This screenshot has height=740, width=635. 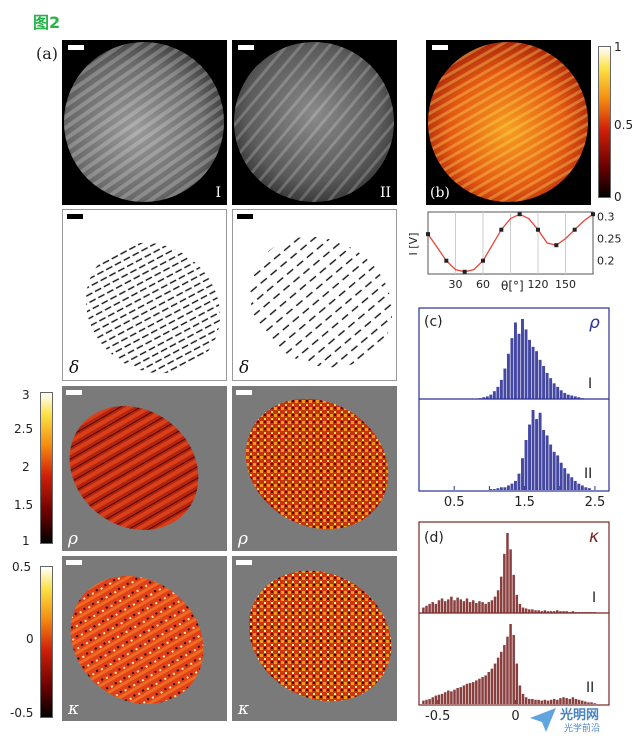 What do you see at coordinates (47, 22) in the screenshot?
I see `figure-title: 图2` at bounding box center [47, 22].